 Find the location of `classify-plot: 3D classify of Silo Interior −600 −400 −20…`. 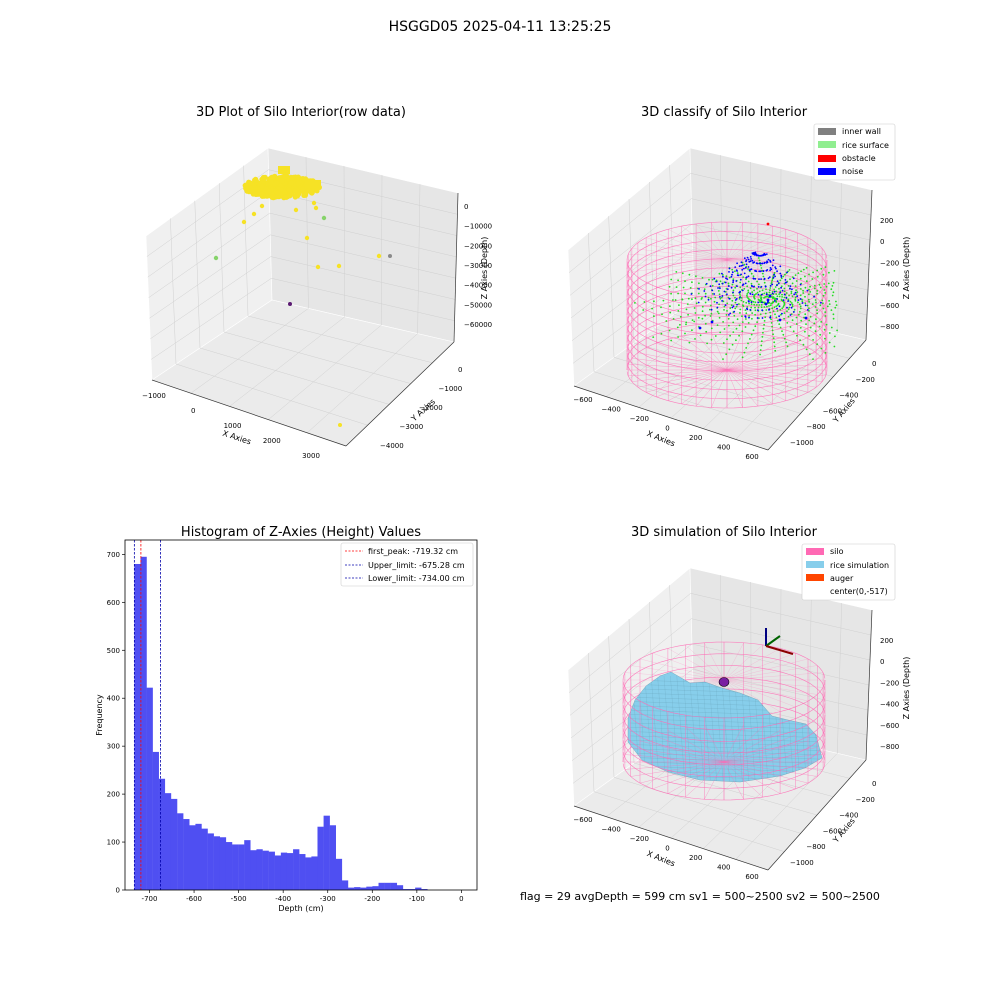

classify-plot: 3D classify of Silo Interior −600 −400 −20… is located at coordinates (739, 283).